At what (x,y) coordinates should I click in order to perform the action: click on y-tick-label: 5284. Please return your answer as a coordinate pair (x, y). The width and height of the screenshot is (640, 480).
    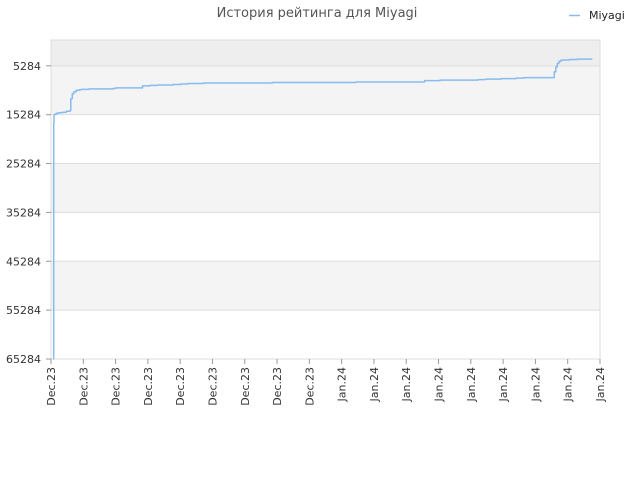
    Looking at the image, I should click on (27, 66).